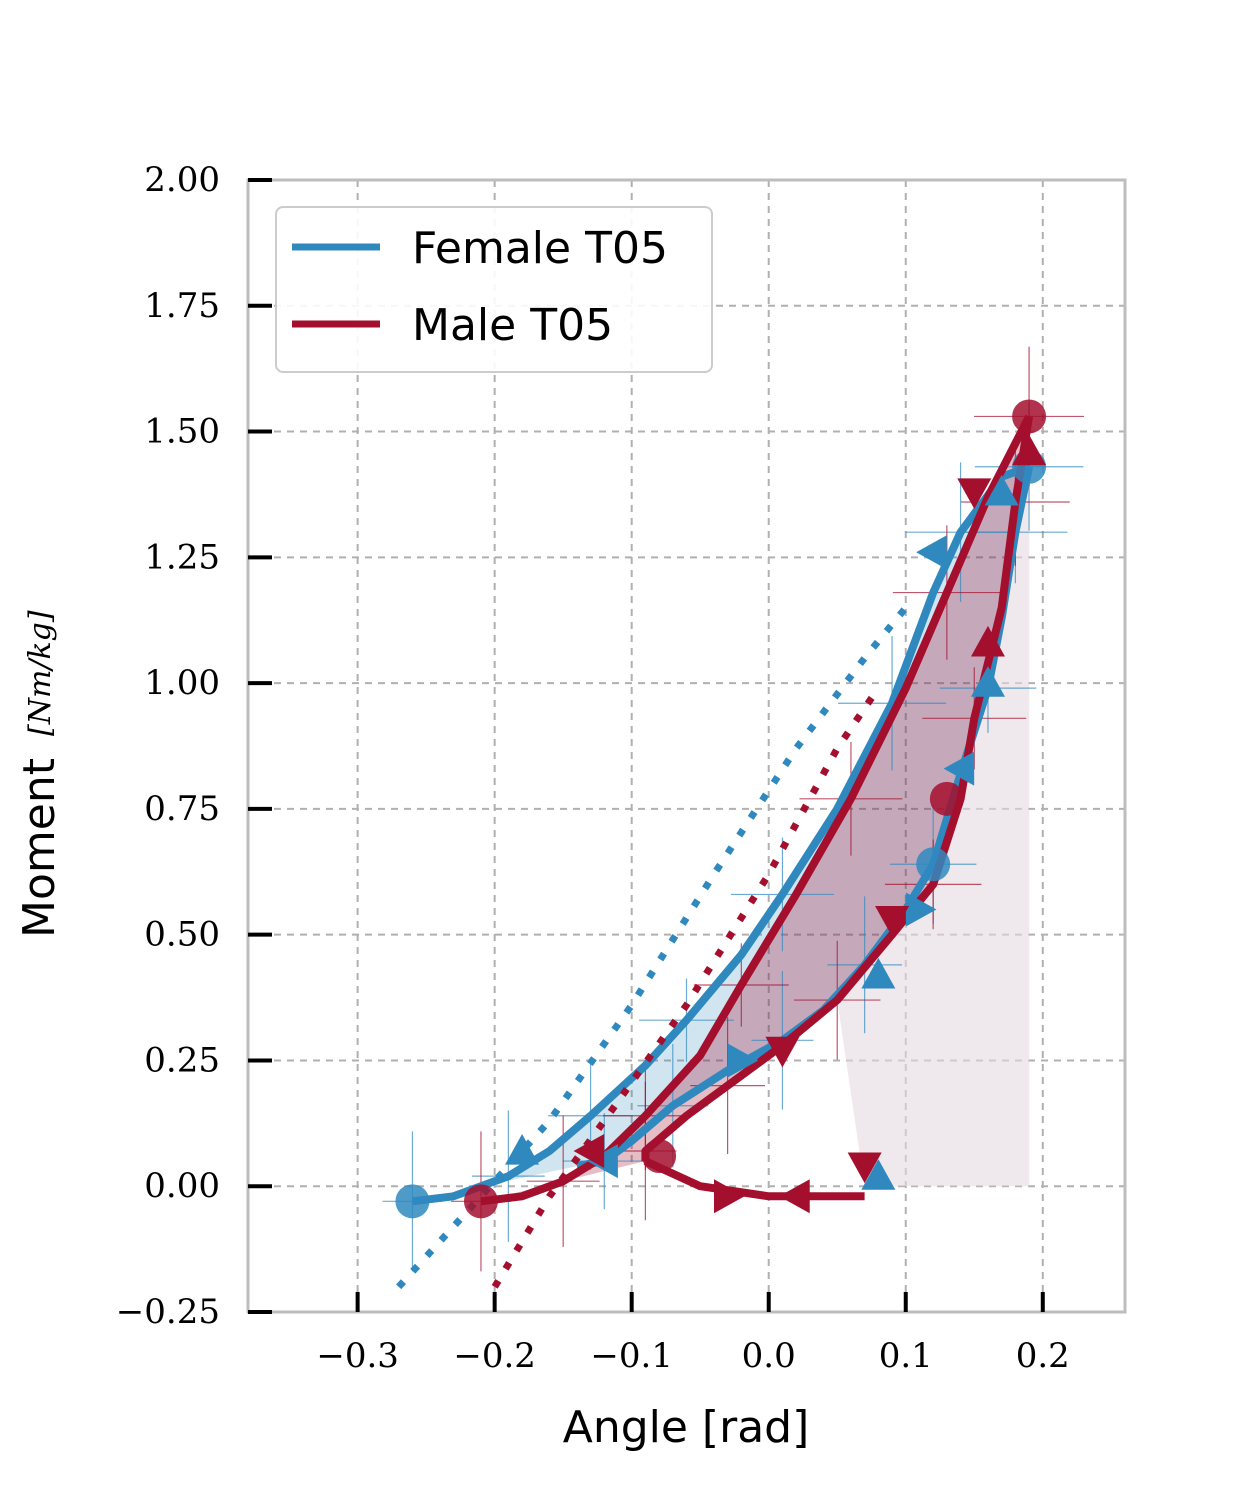  What do you see at coordinates (182, 809) in the screenshot?
I see `y-tick-label: 0.75` at bounding box center [182, 809].